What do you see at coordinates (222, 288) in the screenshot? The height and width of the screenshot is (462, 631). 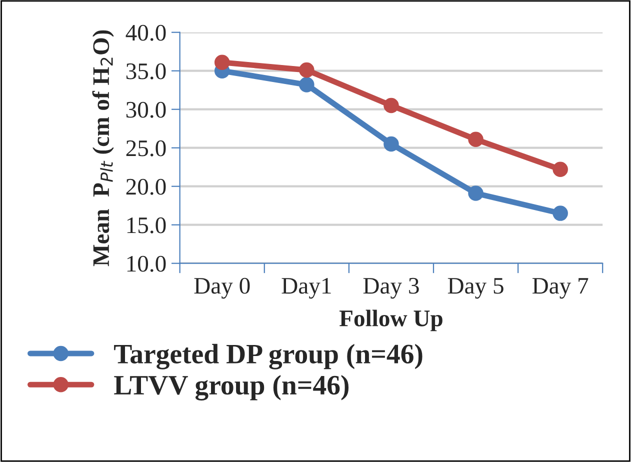 I see `x-tick-label: Day 0` at bounding box center [222, 288].